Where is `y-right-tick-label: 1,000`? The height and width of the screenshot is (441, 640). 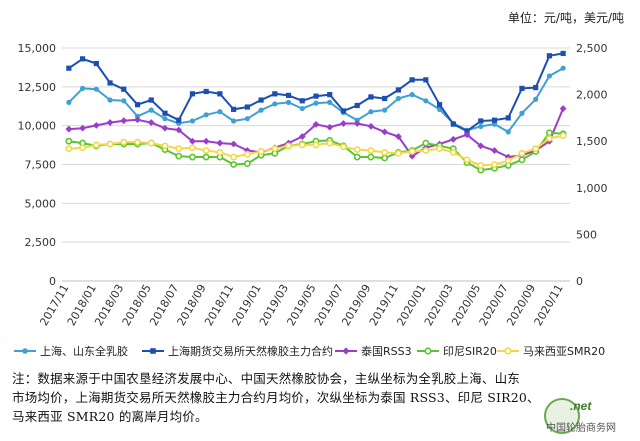
y-right-tick-label: 1,000 is located at coordinates (592, 188).